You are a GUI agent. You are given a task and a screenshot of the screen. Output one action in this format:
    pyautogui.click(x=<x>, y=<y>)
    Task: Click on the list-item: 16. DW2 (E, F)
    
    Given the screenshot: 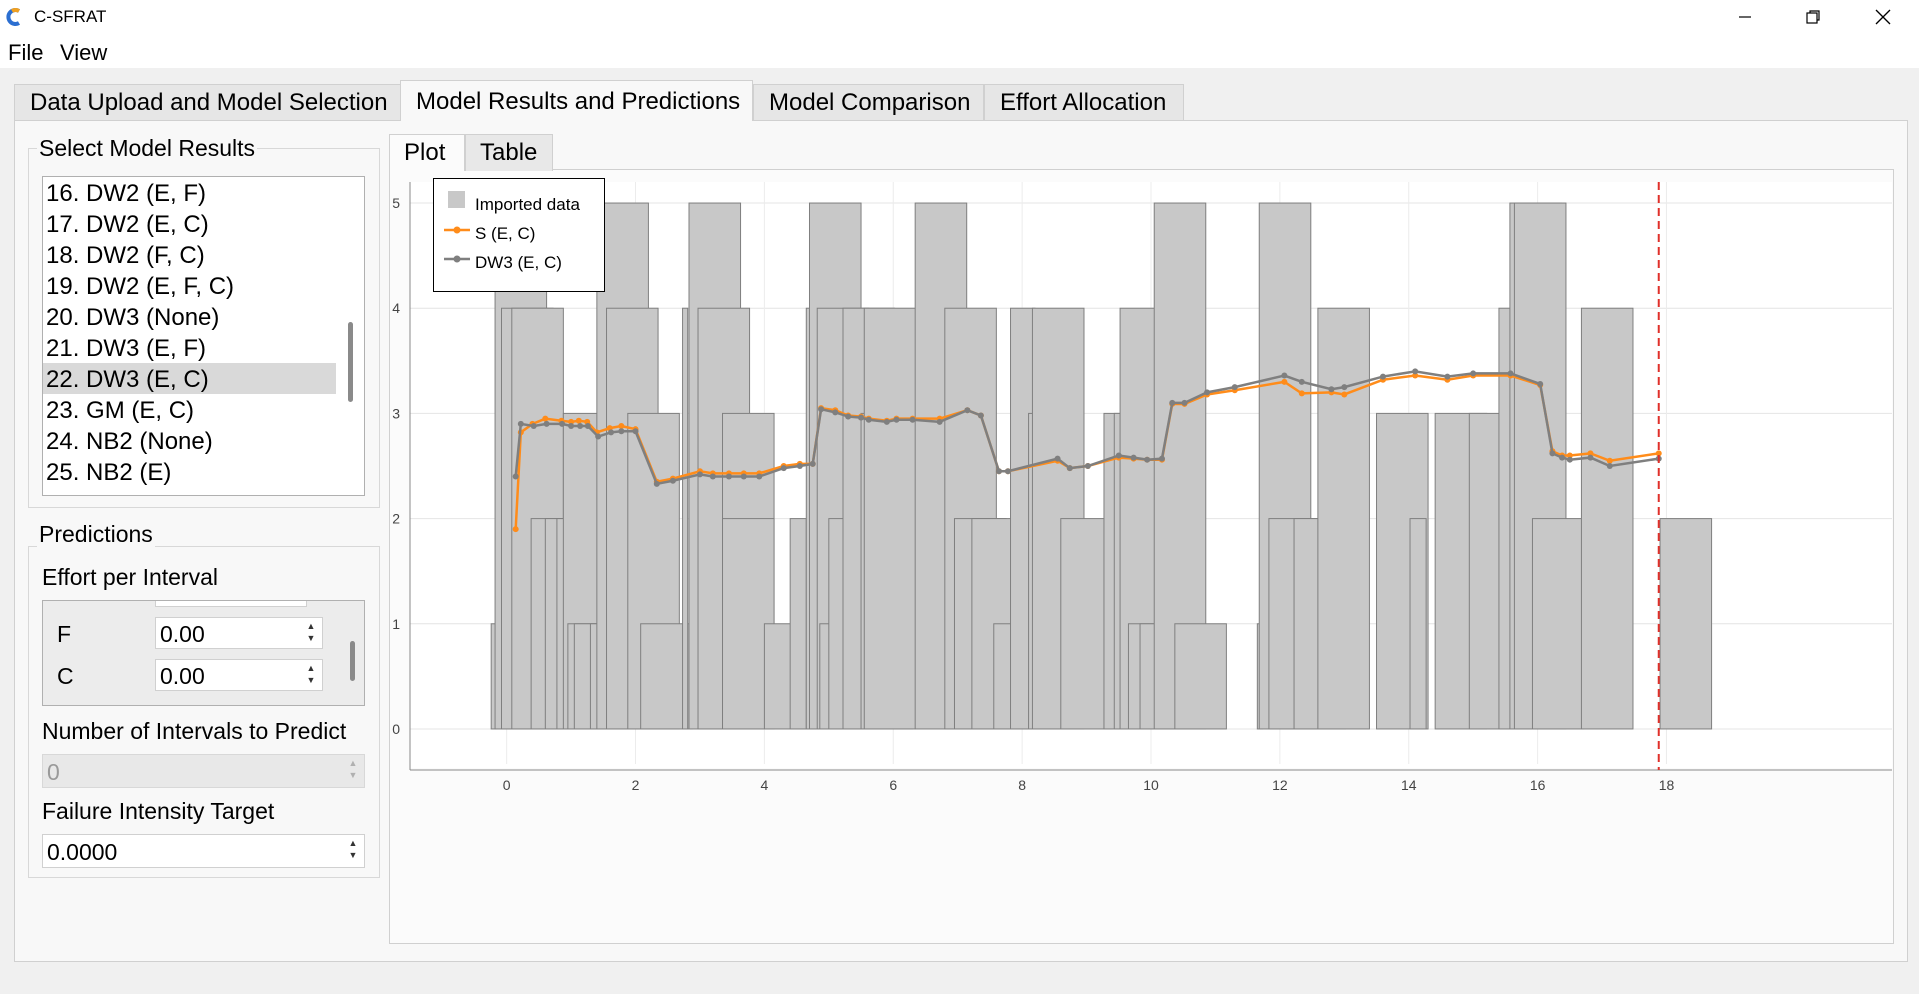 What is the action you would take?
    pyautogui.click(x=126, y=193)
    